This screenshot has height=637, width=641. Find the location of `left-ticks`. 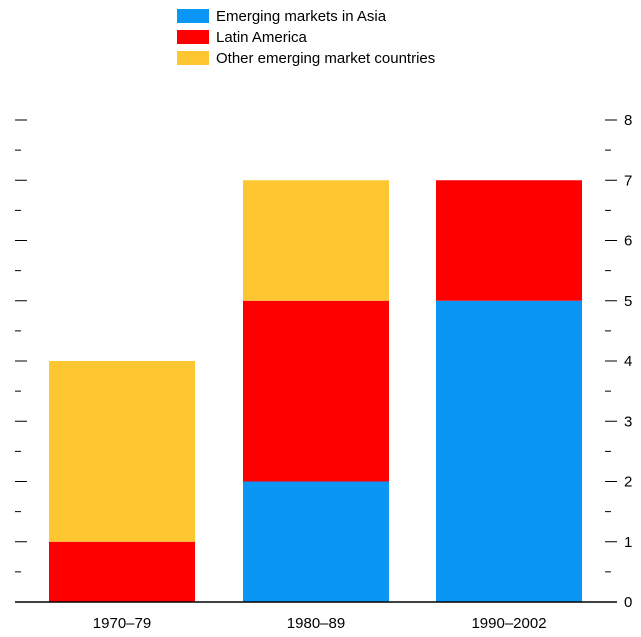

left-ticks is located at coordinates (21, 346).